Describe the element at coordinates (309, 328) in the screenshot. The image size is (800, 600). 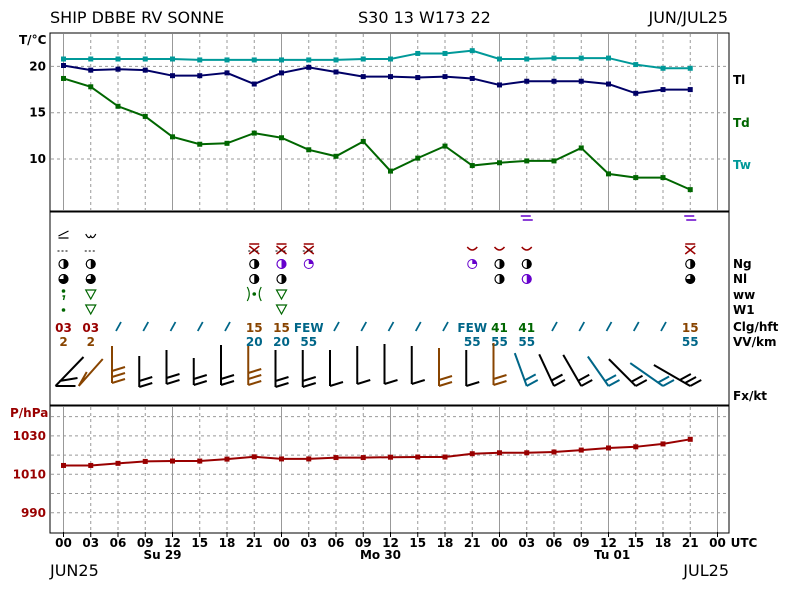
I see `ceiling-value: FEW` at that location.